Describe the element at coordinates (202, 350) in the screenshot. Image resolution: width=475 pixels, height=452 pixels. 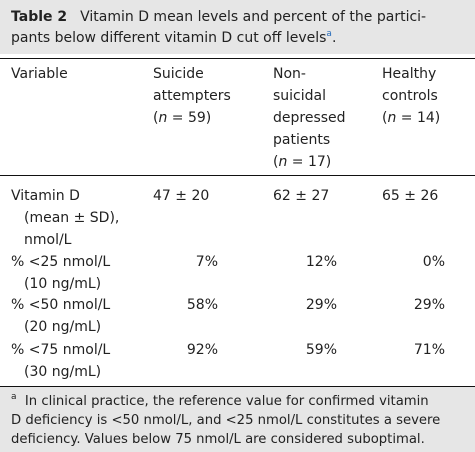
I see `row-75-suicide: 92%` at that location.